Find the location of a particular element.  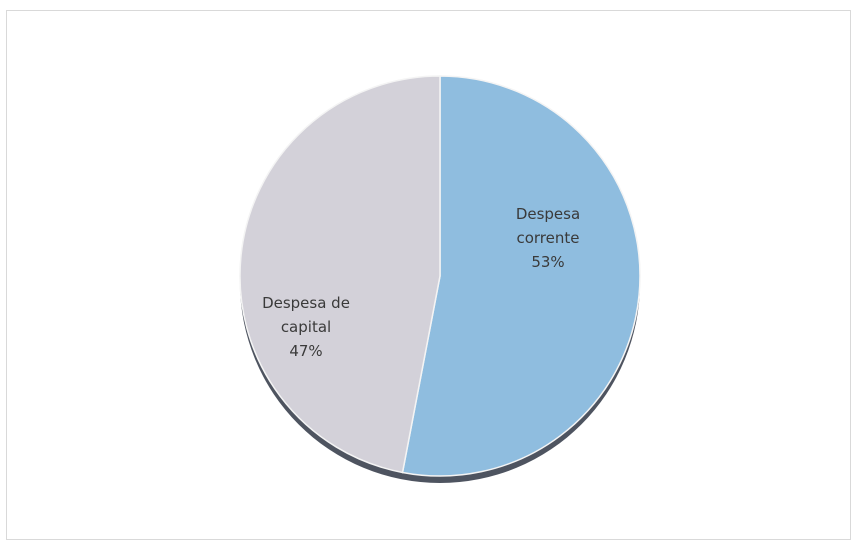

pie-label-line: corrente is located at coordinates (547, 238).